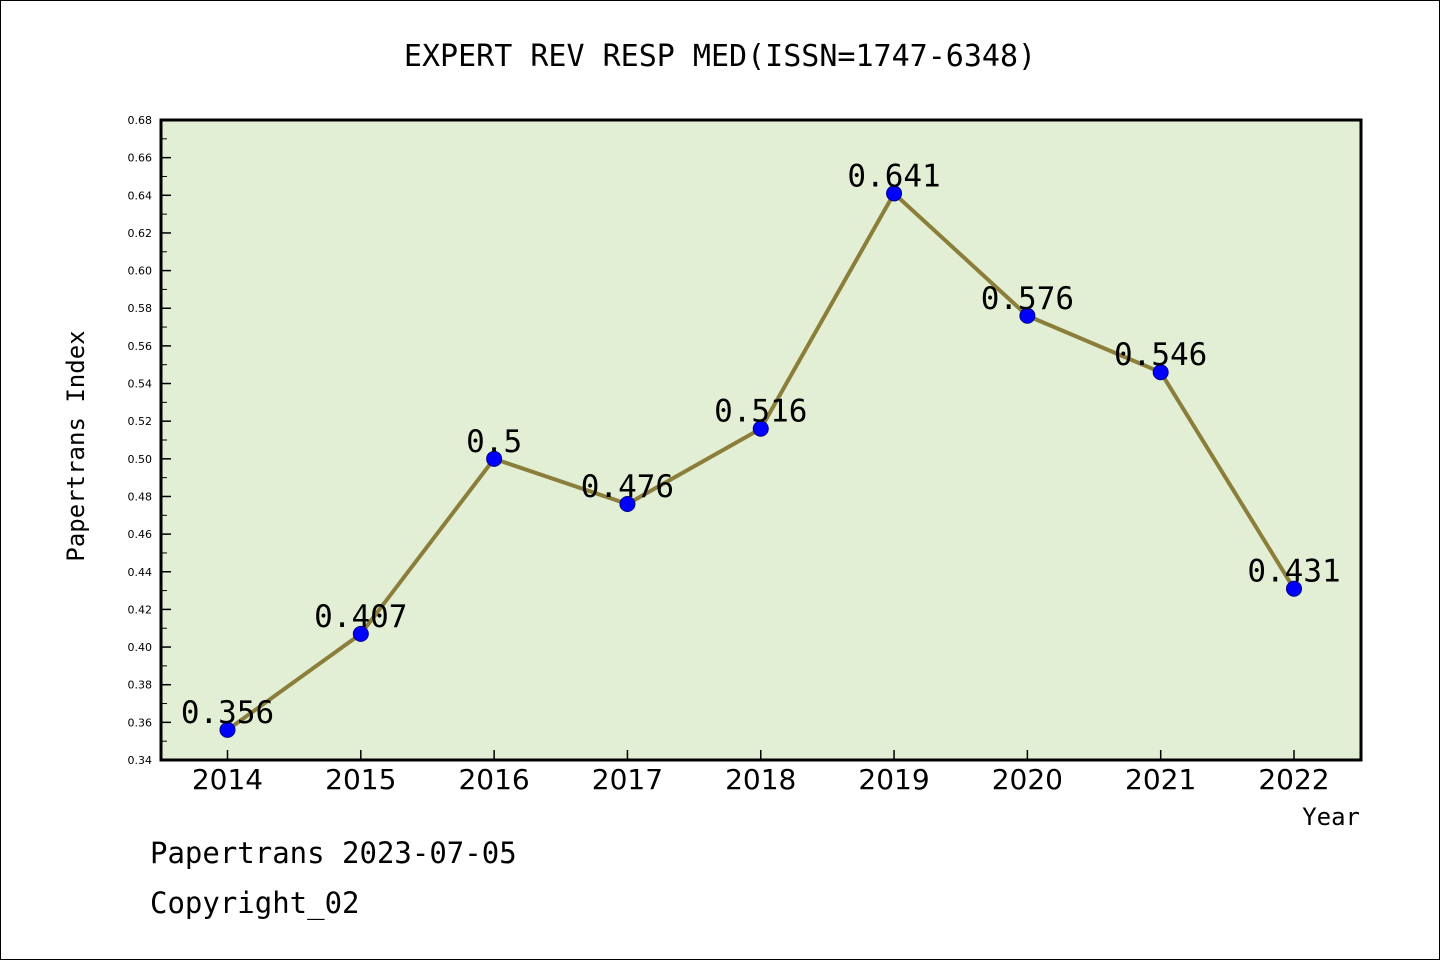 This screenshot has height=960, width=1440. Describe the element at coordinates (140, 195) in the screenshot. I see `y-tick-label: 0.64` at that location.